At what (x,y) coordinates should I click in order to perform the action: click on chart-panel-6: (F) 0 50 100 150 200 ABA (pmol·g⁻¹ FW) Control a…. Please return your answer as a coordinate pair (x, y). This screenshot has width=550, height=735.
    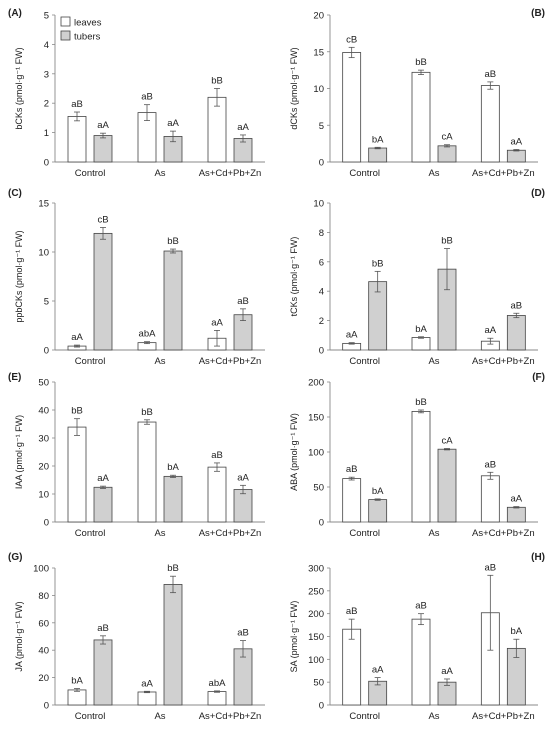
    Looking at the image, I should click on (417, 455).